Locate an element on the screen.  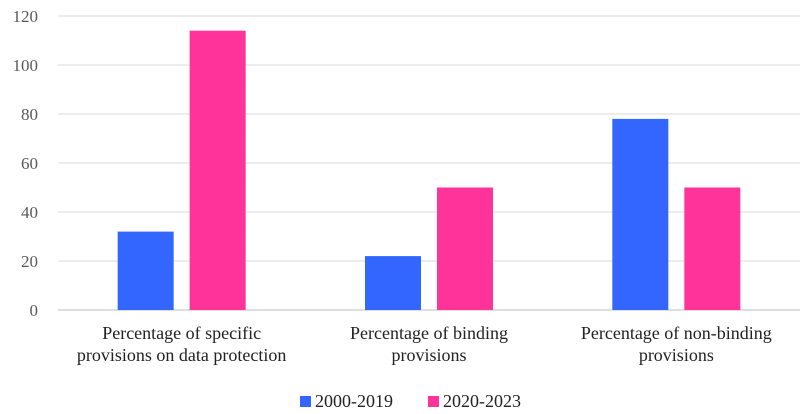
y-tick-label: 120 is located at coordinates (26, 16).